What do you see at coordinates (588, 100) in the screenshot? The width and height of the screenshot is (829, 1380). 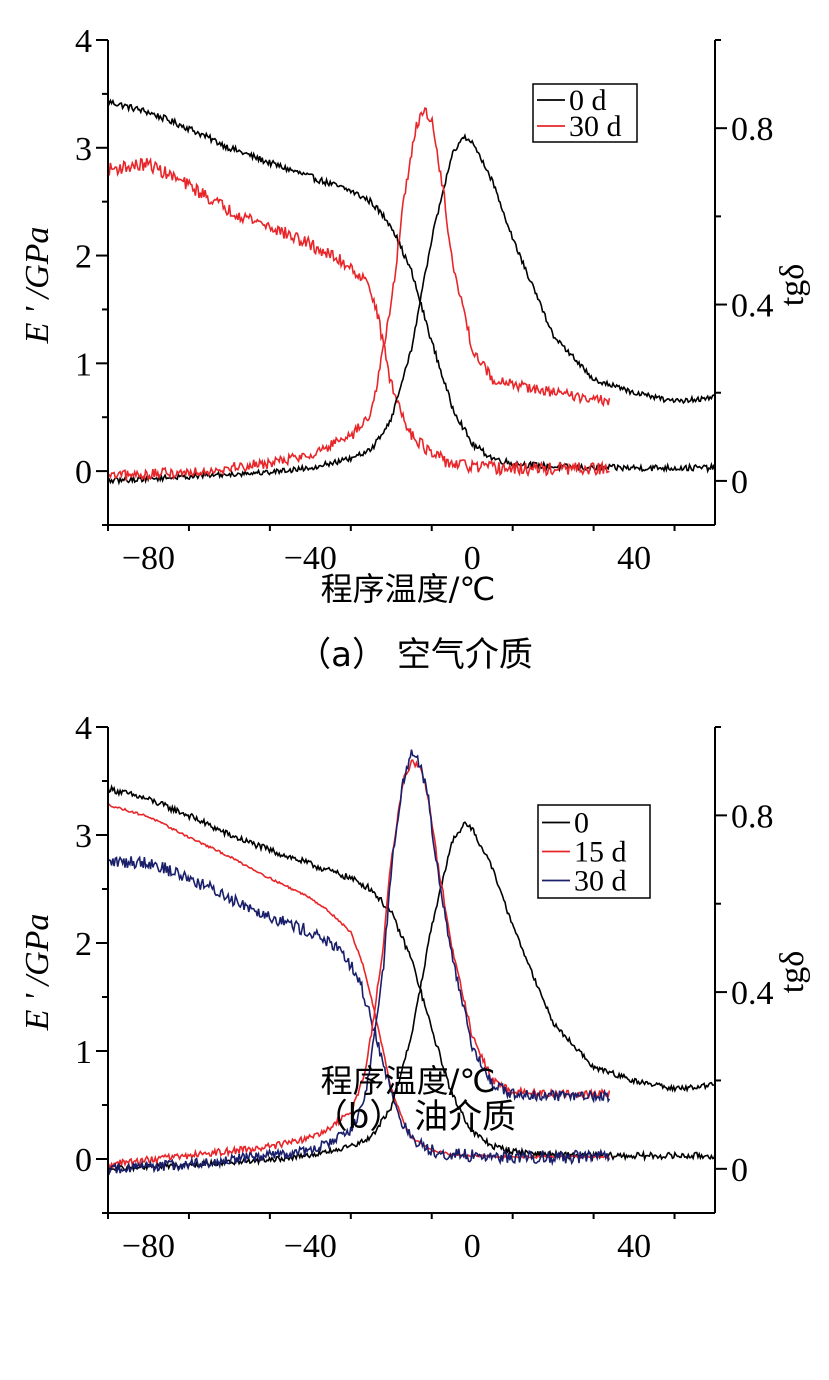 I see `legend-entry-label: 0 d` at bounding box center [588, 100].